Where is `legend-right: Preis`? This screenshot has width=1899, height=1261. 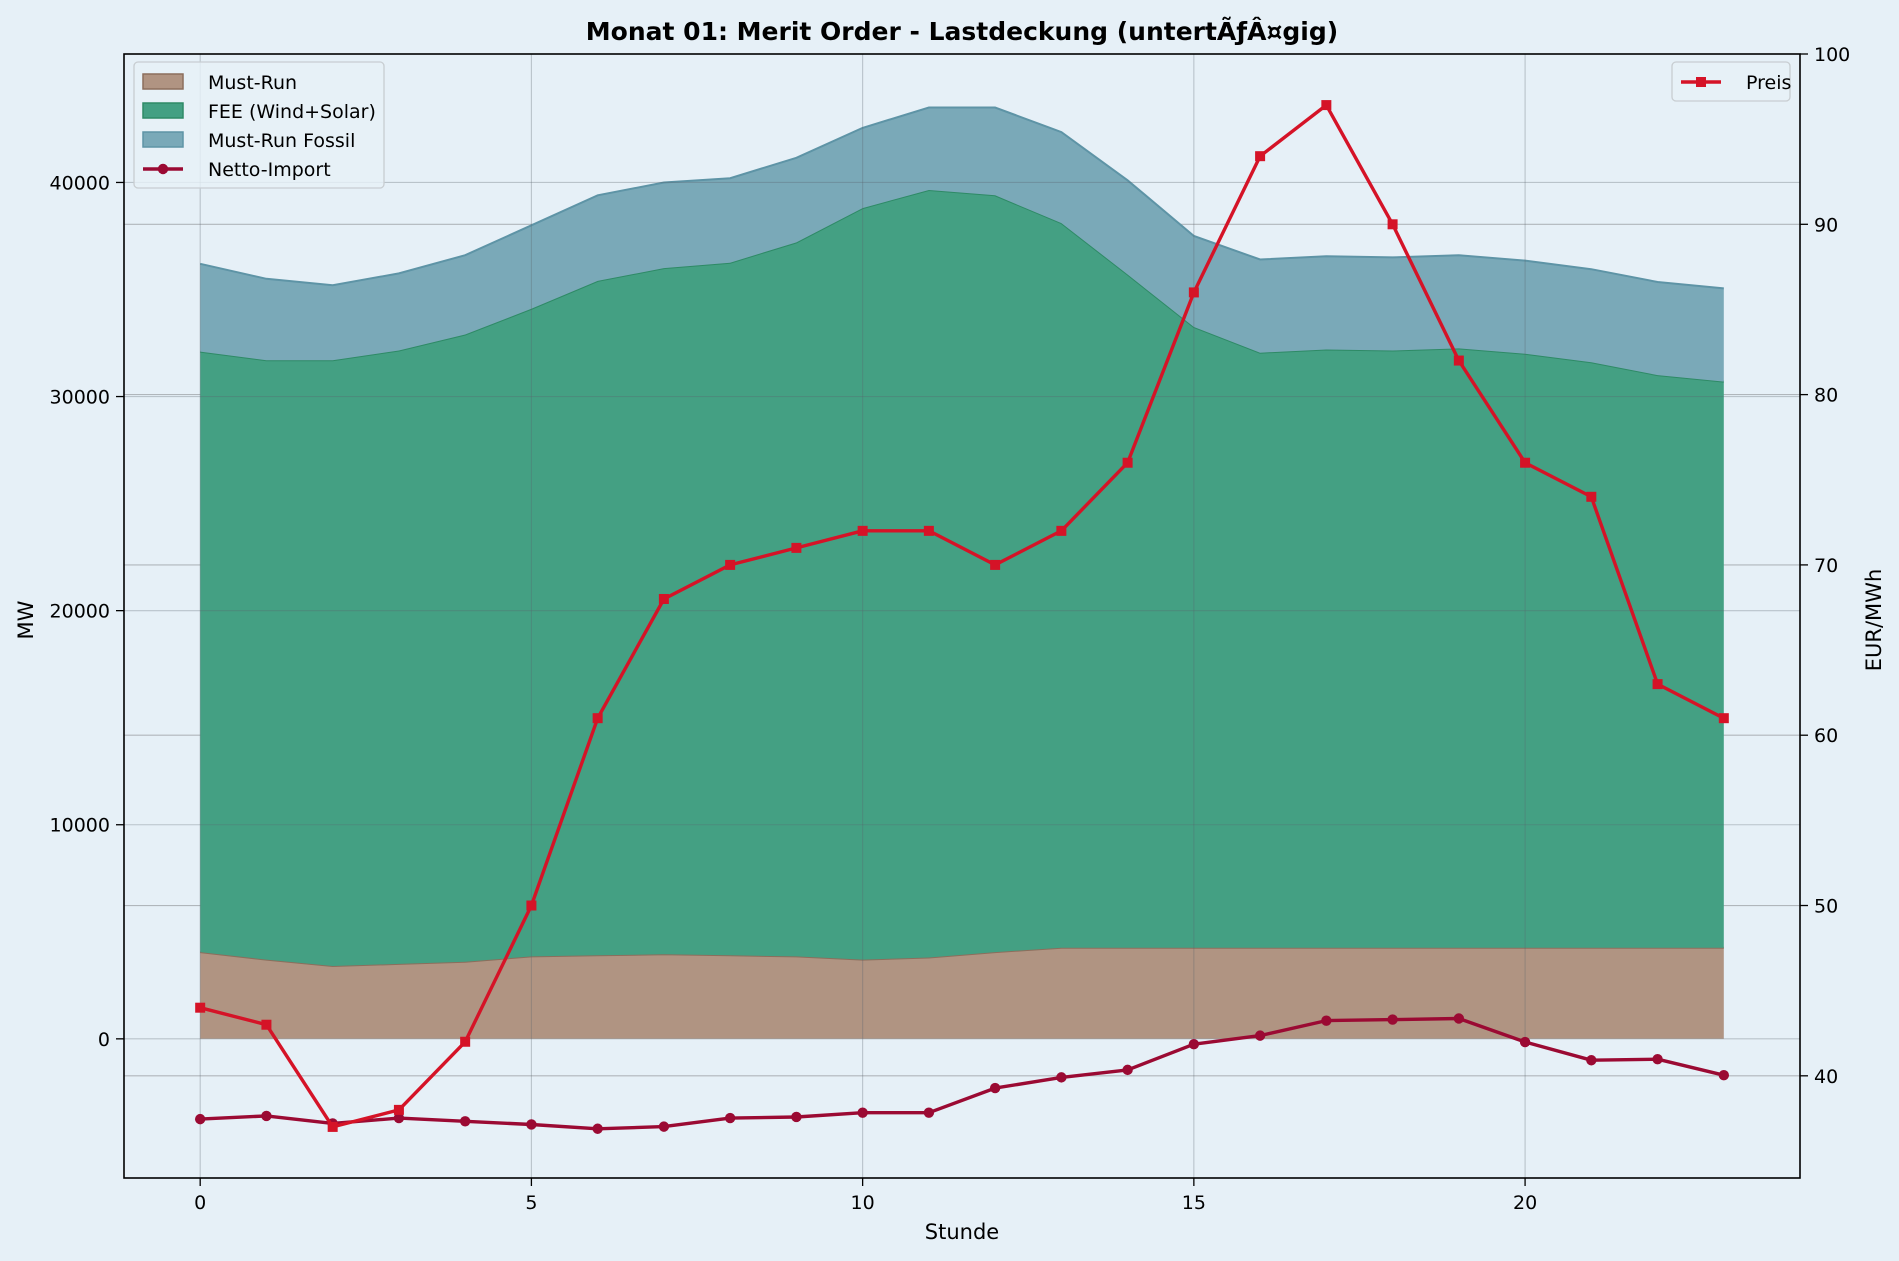
legend-right: Preis is located at coordinates (1731, 81).